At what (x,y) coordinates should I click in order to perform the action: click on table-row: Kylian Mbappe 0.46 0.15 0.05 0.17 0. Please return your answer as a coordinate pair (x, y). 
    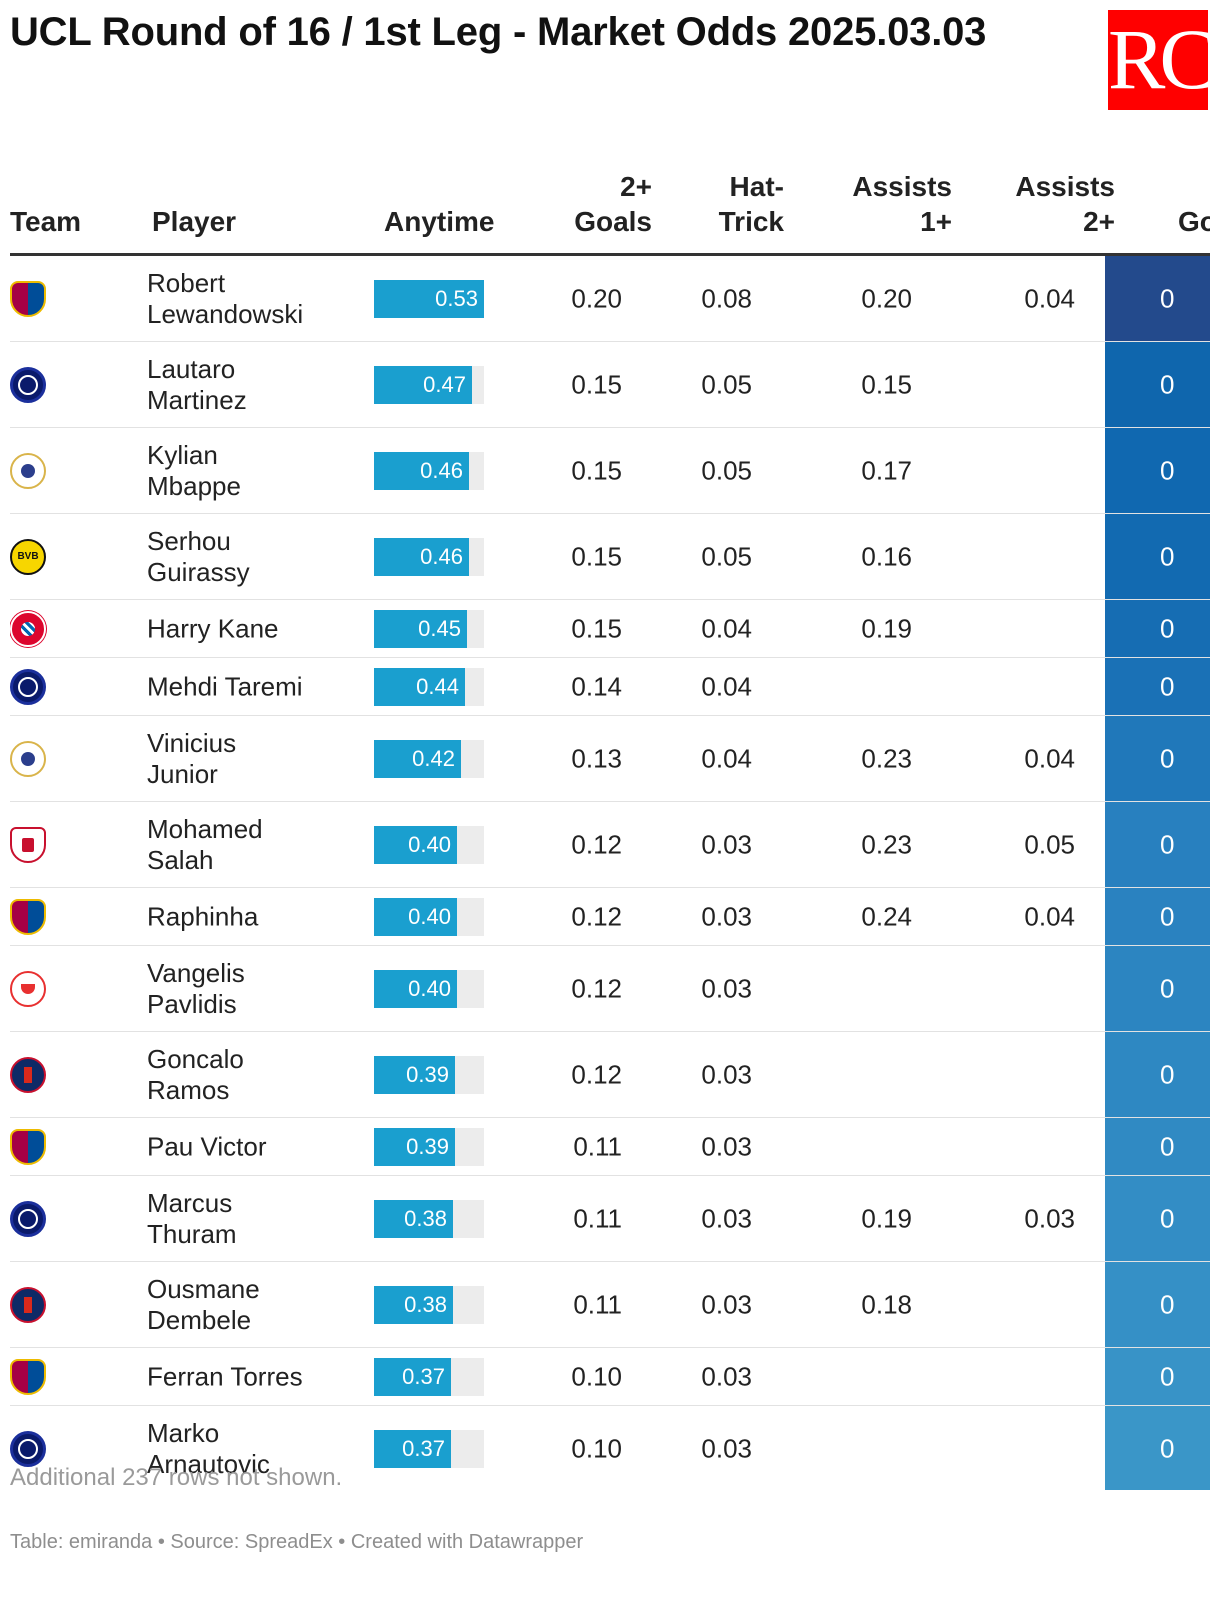
    Looking at the image, I should click on (610, 471).